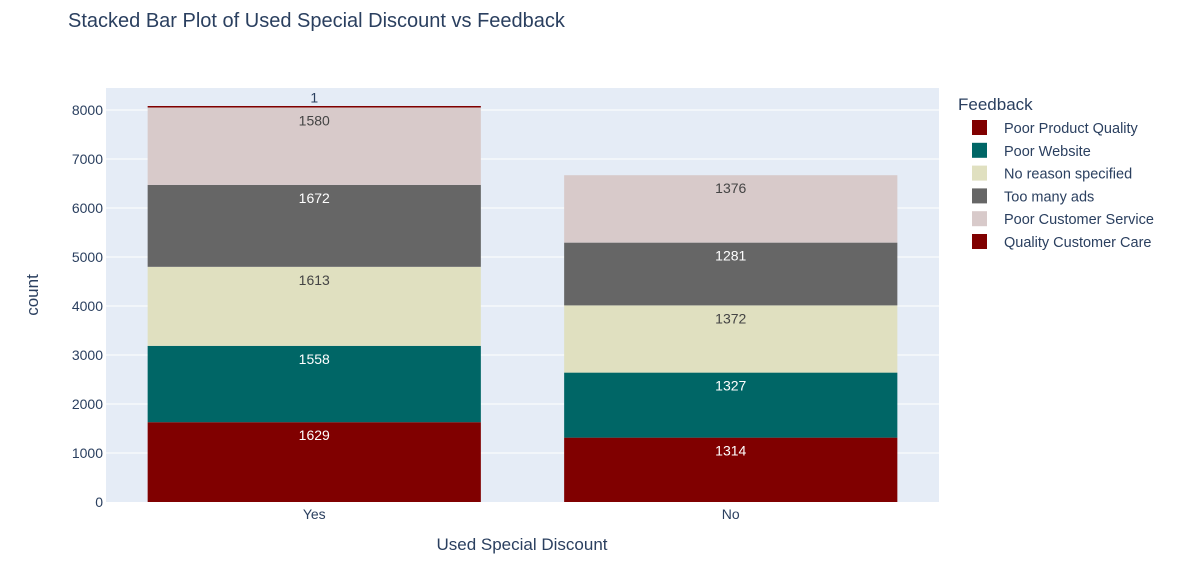 This screenshot has width=1201, height=577. I want to click on data-label: 1580, so click(314, 120).